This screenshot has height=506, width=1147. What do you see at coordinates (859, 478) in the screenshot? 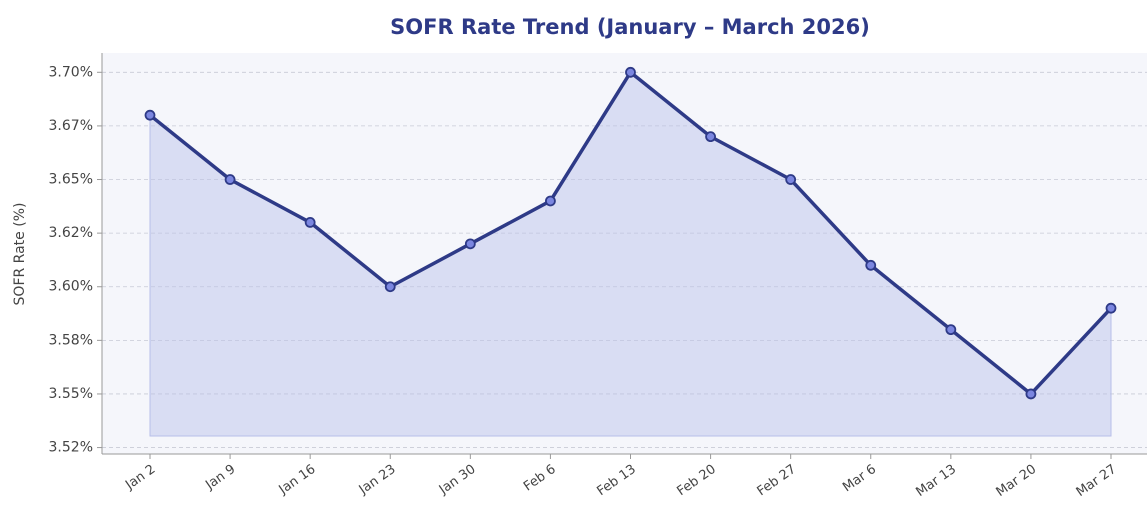
I see `x-tick-label: Mar 6` at bounding box center [859, 478].